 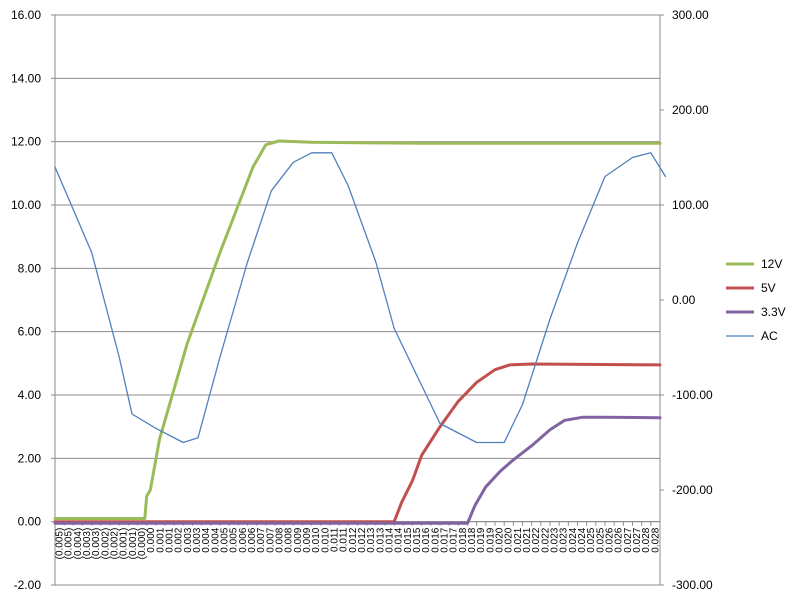 What do you see at coordinates (771, 264) in the screenshot?
I see `legend-label-12v: 12V` at bounding box center [771, 264].